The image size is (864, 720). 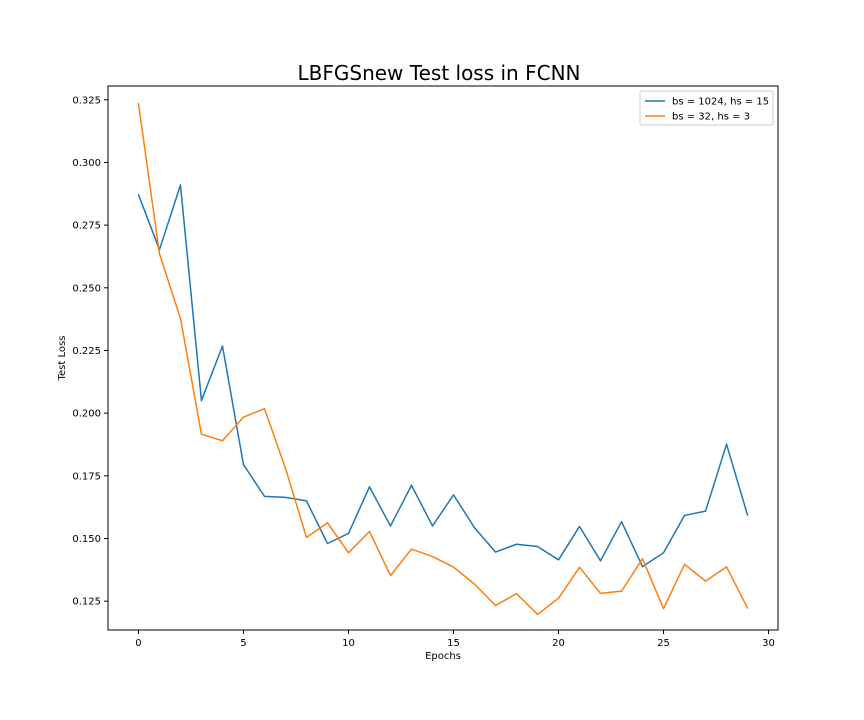 I want to click on legend: bs = 1024, hs = 15 bs = 32, hs = 3, so click(x=706, y=108).